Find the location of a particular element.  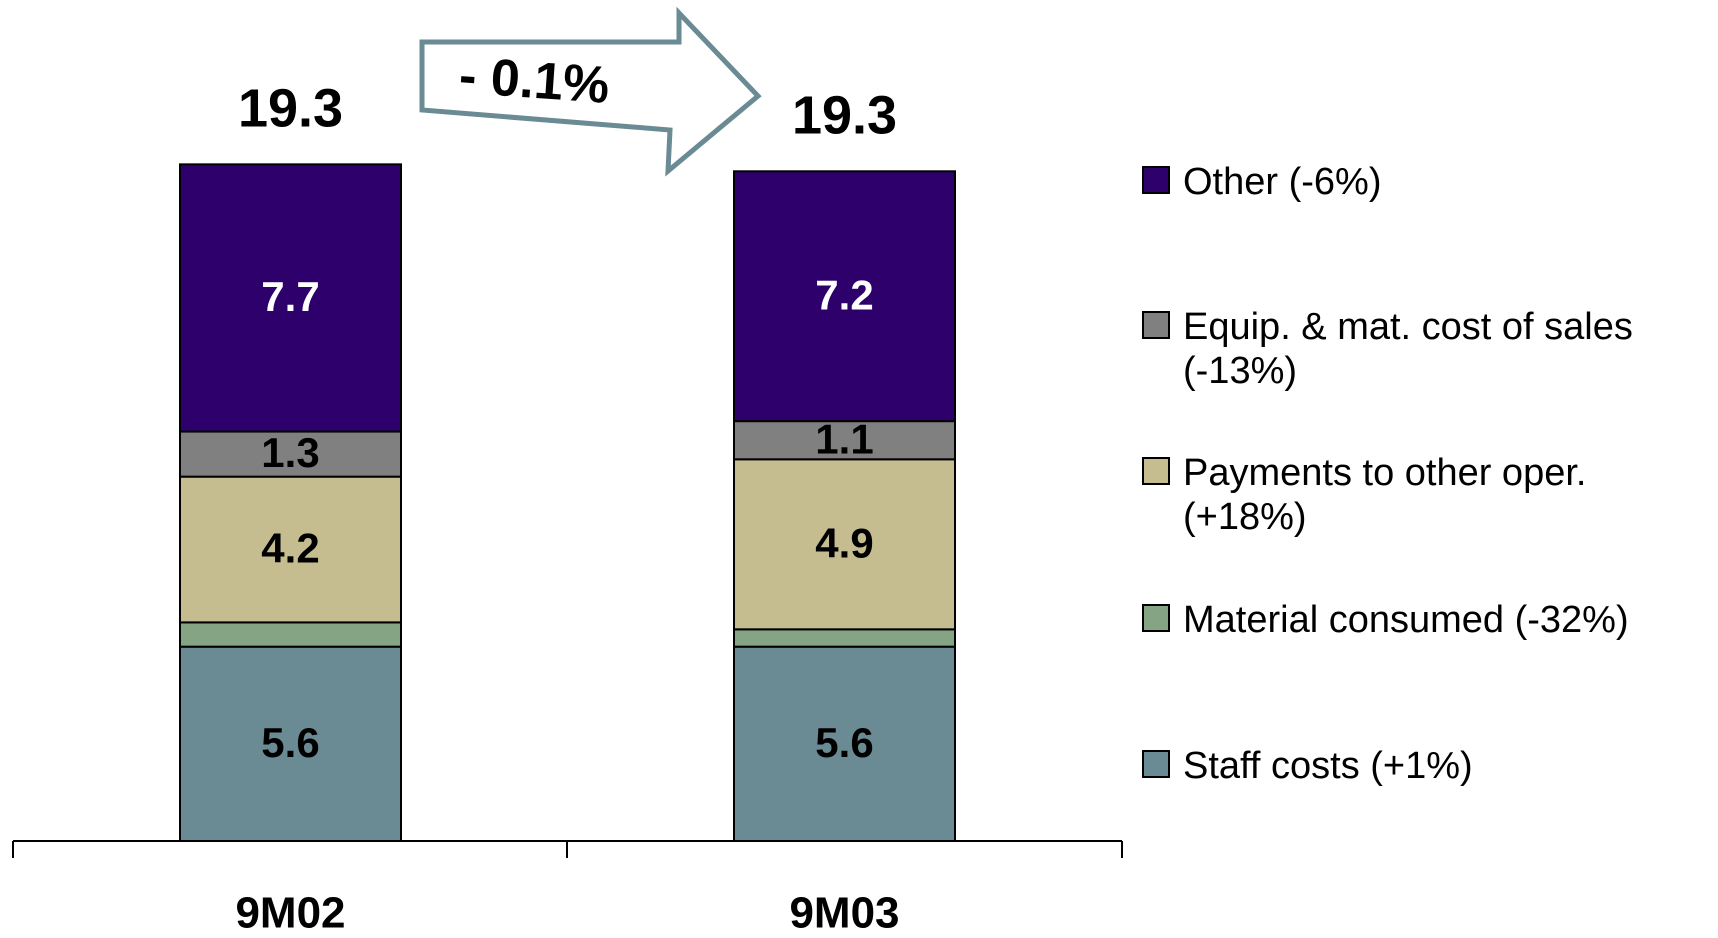

legend-label: Payments to other oper. (+18%) is located at coordinates (1385, 495).